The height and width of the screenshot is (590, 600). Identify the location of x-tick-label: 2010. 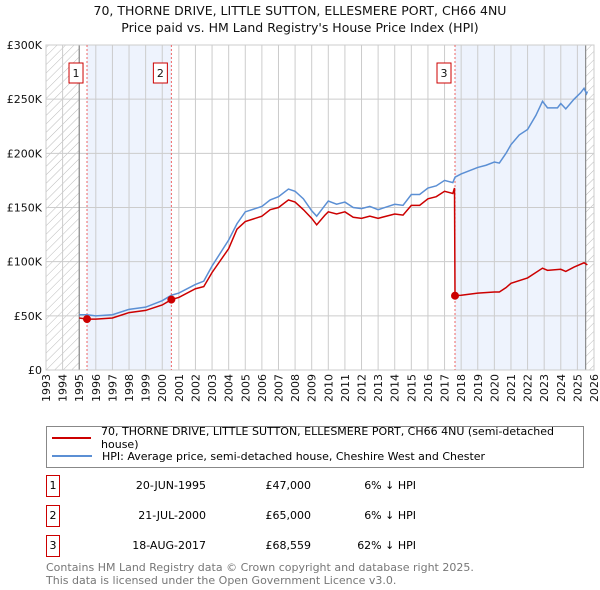
(328, 388).